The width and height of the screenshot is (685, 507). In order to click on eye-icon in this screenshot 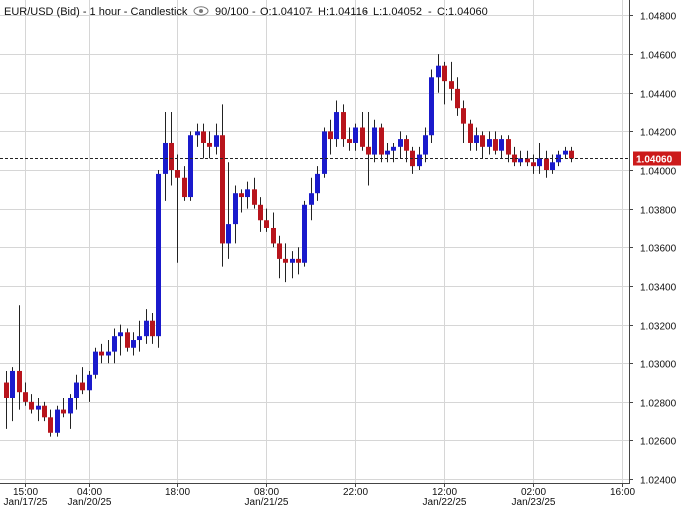, I will do `click(201, 11)`.